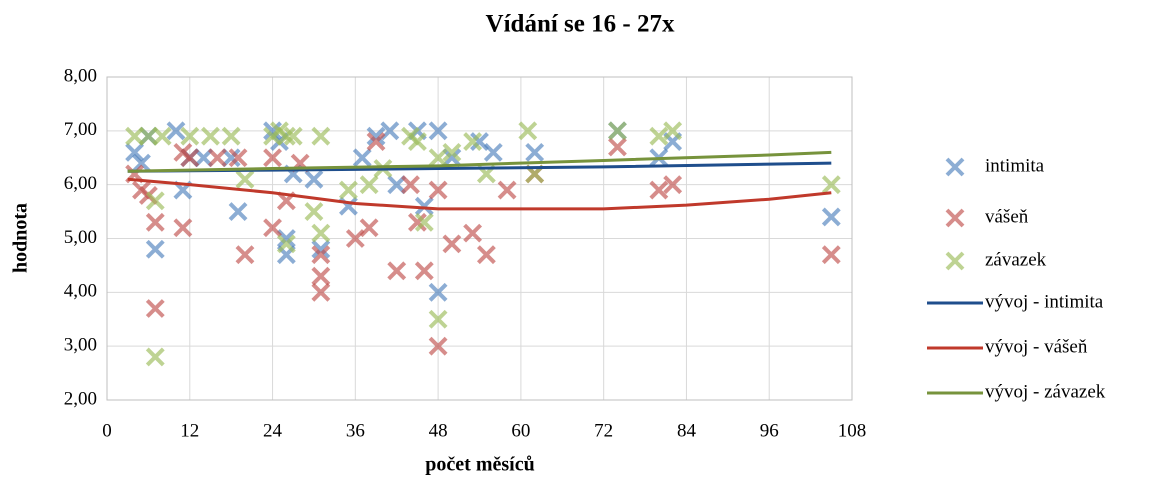 The image size is (1166, 486). Describe the element at coordinates (273, 430) in the screenshot. I see `x-tick-label: 24` at that location.